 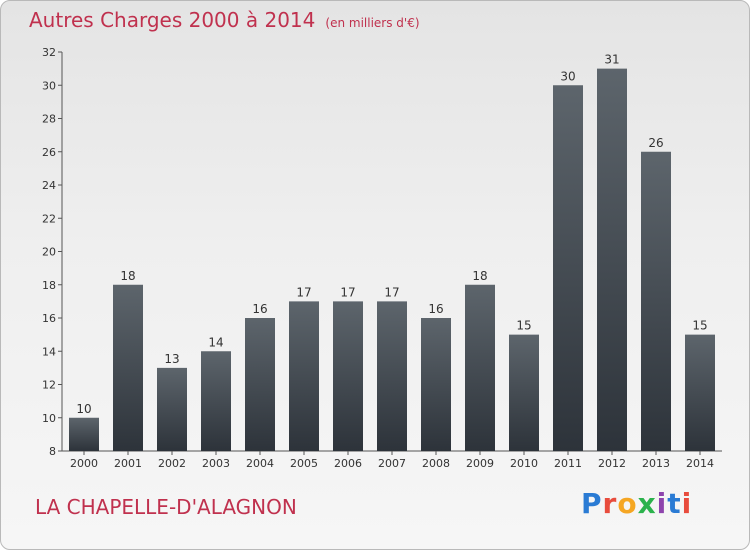 What do you see at coordinates (166, 507) in the screenshot?
I see `city-name: LA CHAPELLE-D'ALAGNON` at bounding box center [166, 507].